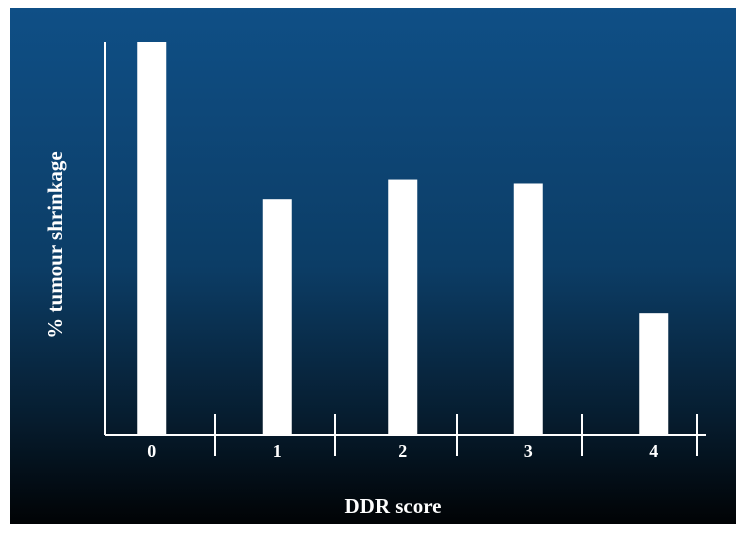 This screenshot has width=745, height=533. I want to click on x-axis-label: DDR score, so click(392, 506).